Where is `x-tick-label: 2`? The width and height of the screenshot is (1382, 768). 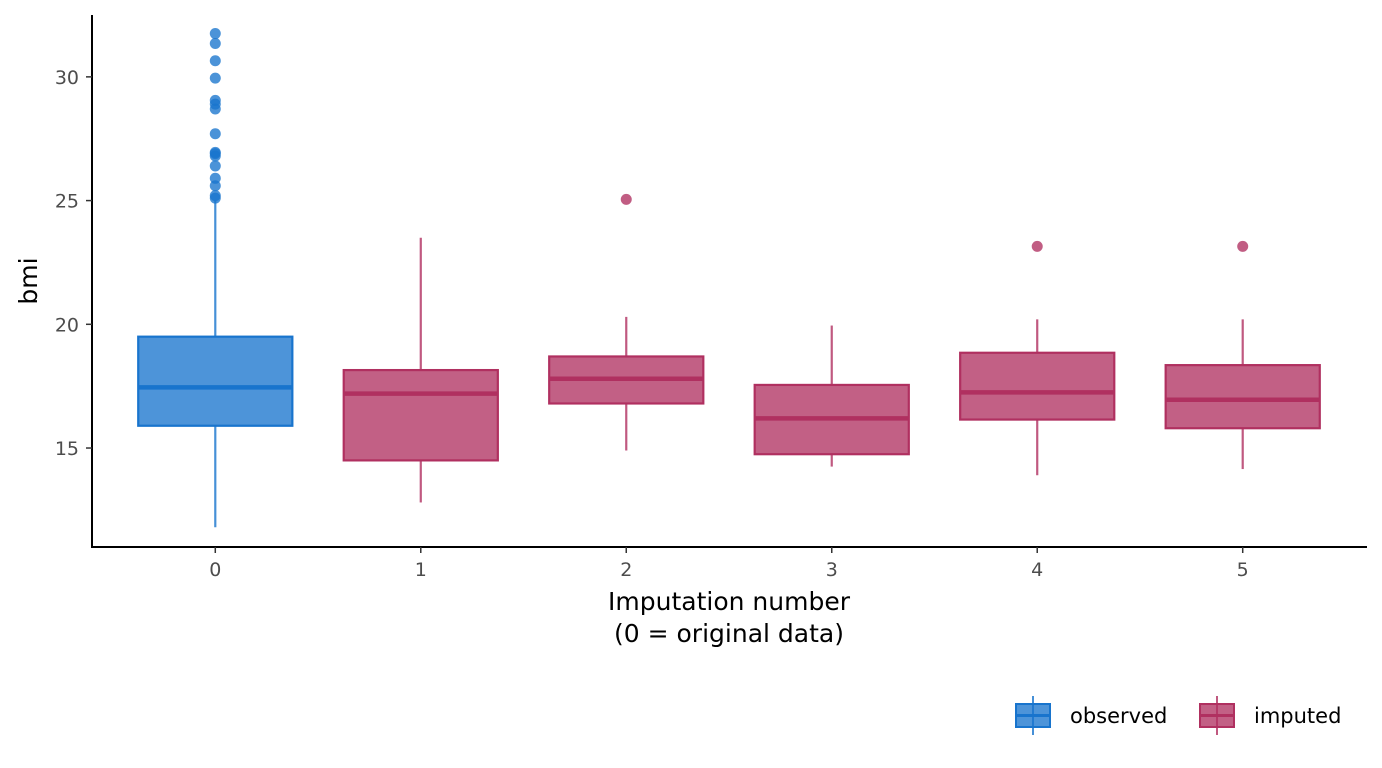
x-tick-label: 2 is located at coordinates (626, 570).